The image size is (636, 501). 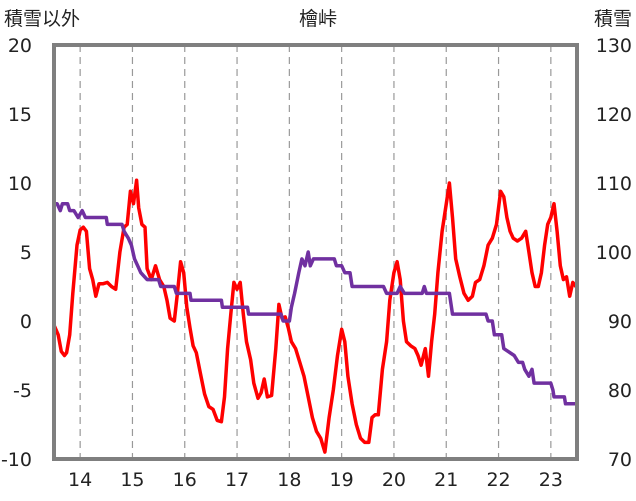 What do you see at coordinates (394, 480) in the screenshot?
I see `x-tick-label: 20` at bounding box center [394, 480].